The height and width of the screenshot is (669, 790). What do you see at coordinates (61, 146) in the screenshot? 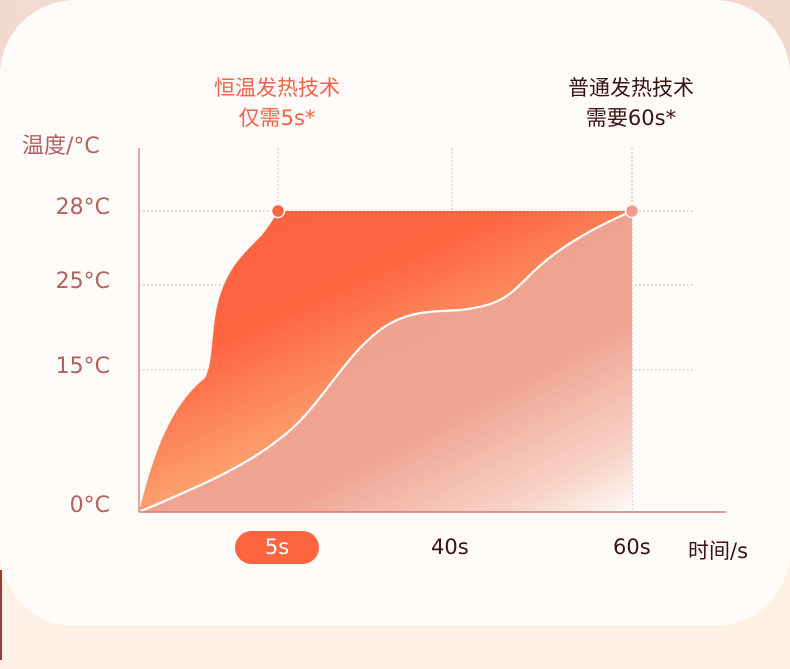
I see `y-axis-title: 温度/°C` at bounding box center [61, 146].